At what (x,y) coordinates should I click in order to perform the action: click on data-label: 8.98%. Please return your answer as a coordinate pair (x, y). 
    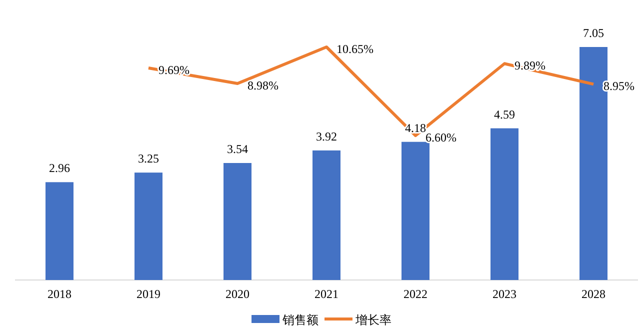
    Looking at the image, I should click on (263, 85).